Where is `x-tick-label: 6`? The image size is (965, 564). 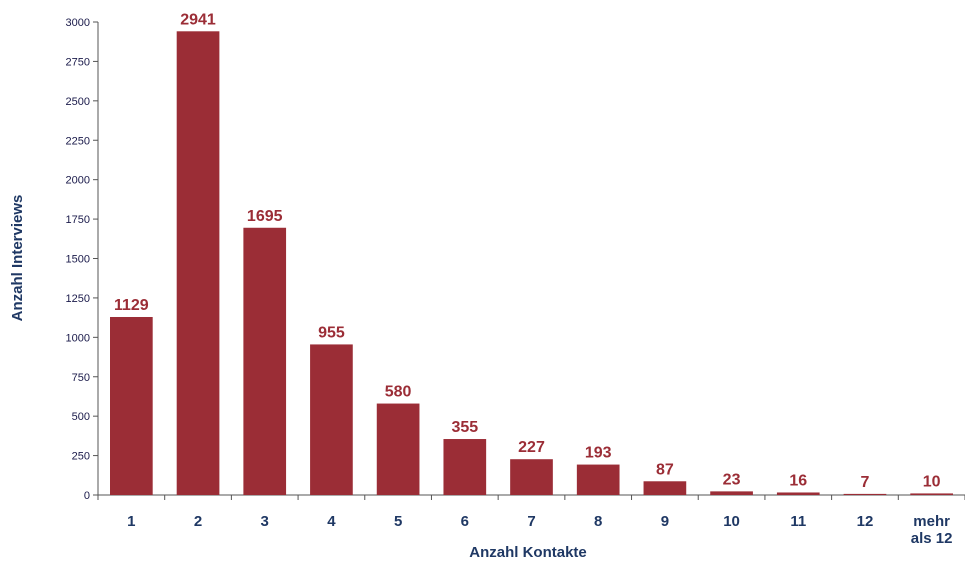
x-tick-label: 6 is located at coordinates (465, 521).